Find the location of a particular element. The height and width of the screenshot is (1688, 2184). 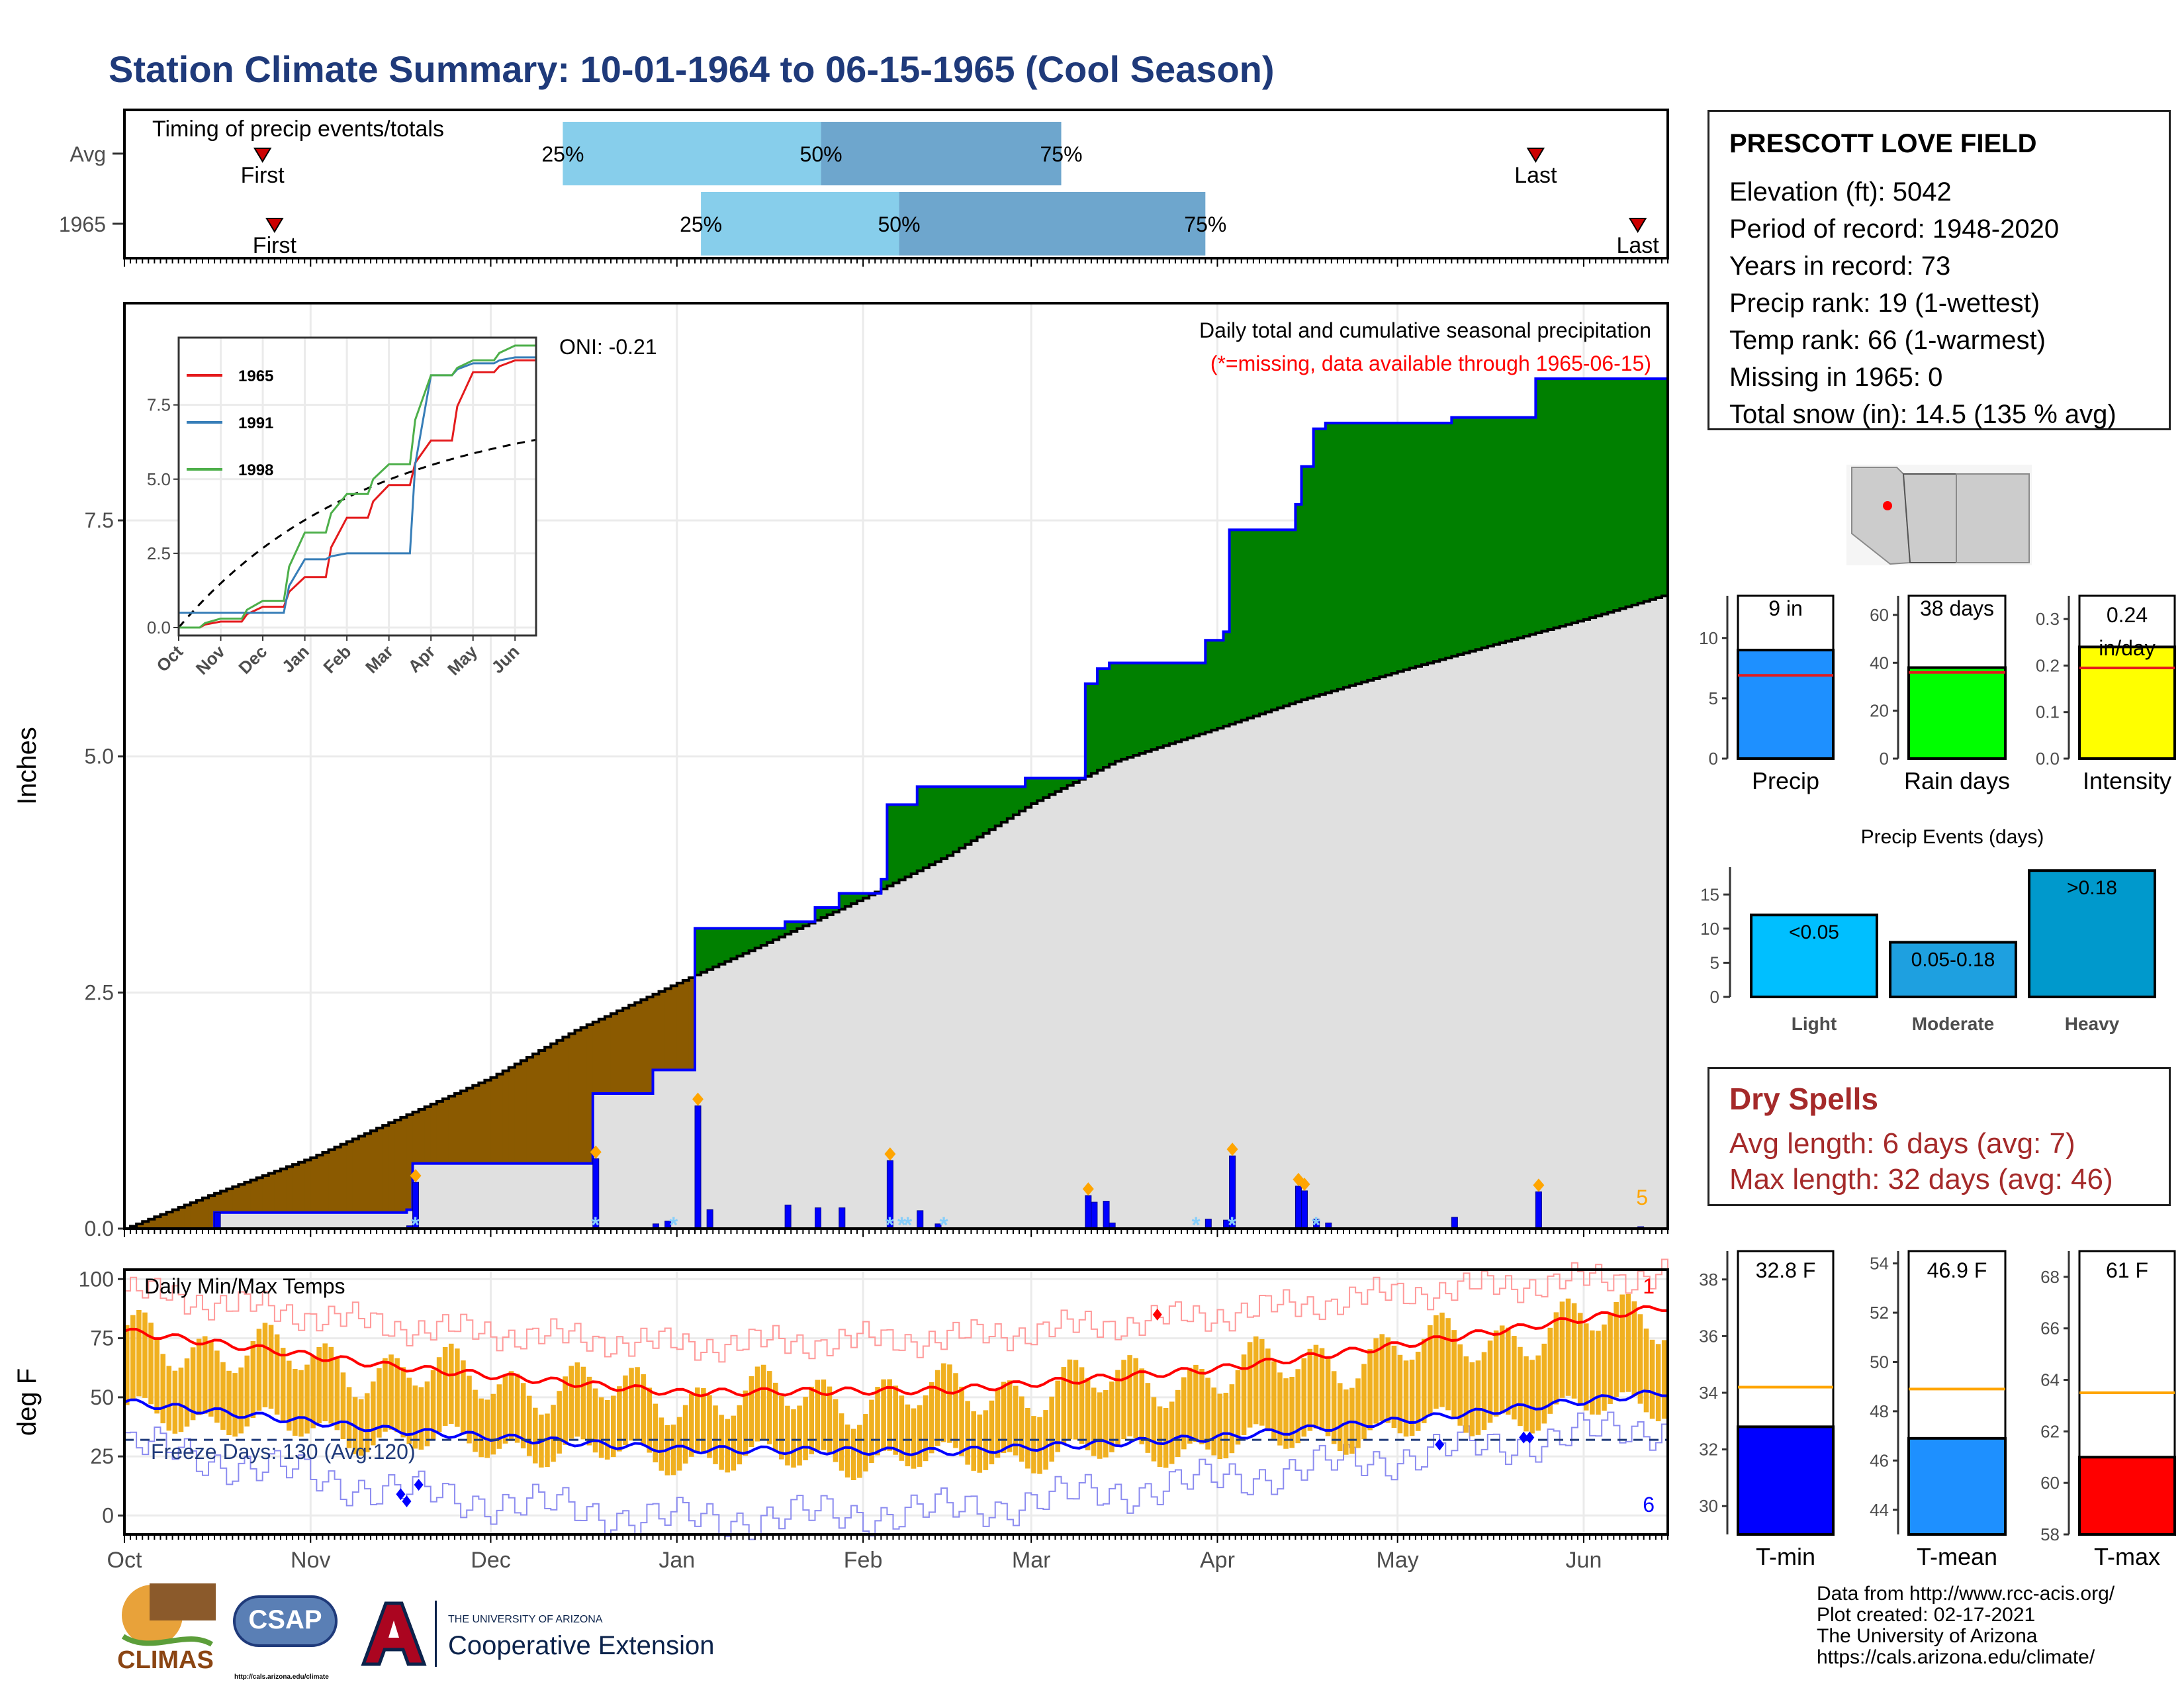

record-low-marker is located at coordinates (407, 1501).